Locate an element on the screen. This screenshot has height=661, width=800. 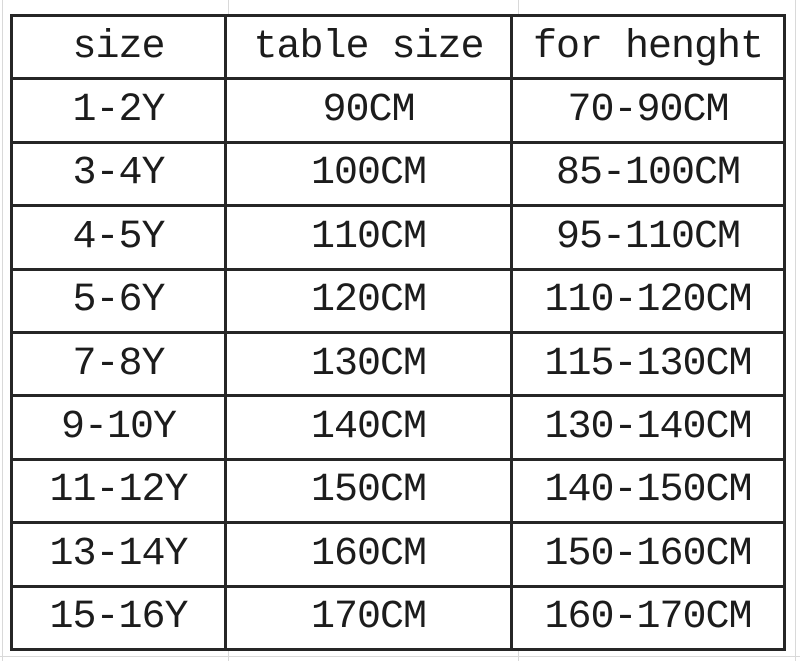
cell-table-size: 120CM is located at coordinates (368, 300).